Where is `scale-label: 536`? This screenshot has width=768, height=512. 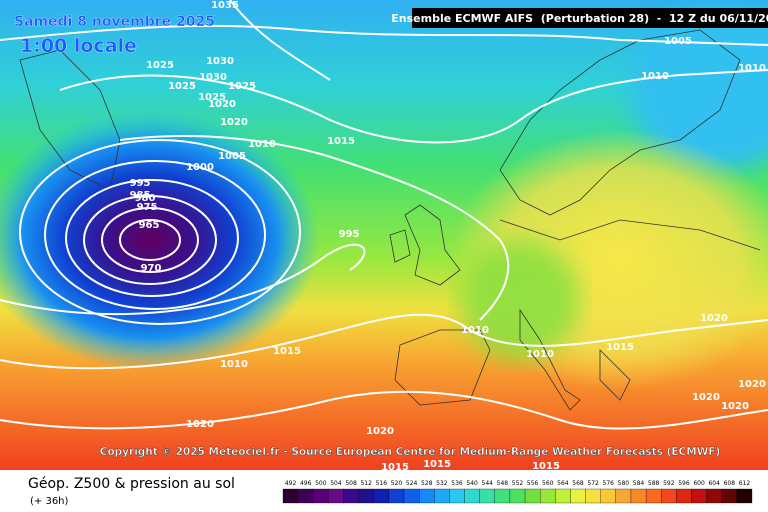
scale-label: 536 is located at coordinates (457, 483).